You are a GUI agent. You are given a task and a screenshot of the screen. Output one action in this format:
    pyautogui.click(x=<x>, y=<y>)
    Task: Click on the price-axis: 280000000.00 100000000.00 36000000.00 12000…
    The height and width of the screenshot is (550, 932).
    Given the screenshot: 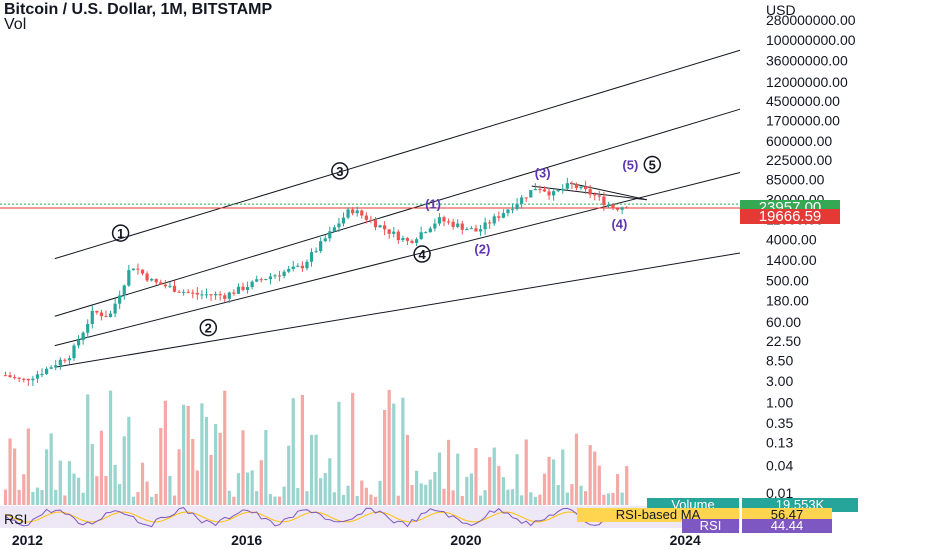 What is the action you would take?
    pyautogui.click(x=811, y=256)
    